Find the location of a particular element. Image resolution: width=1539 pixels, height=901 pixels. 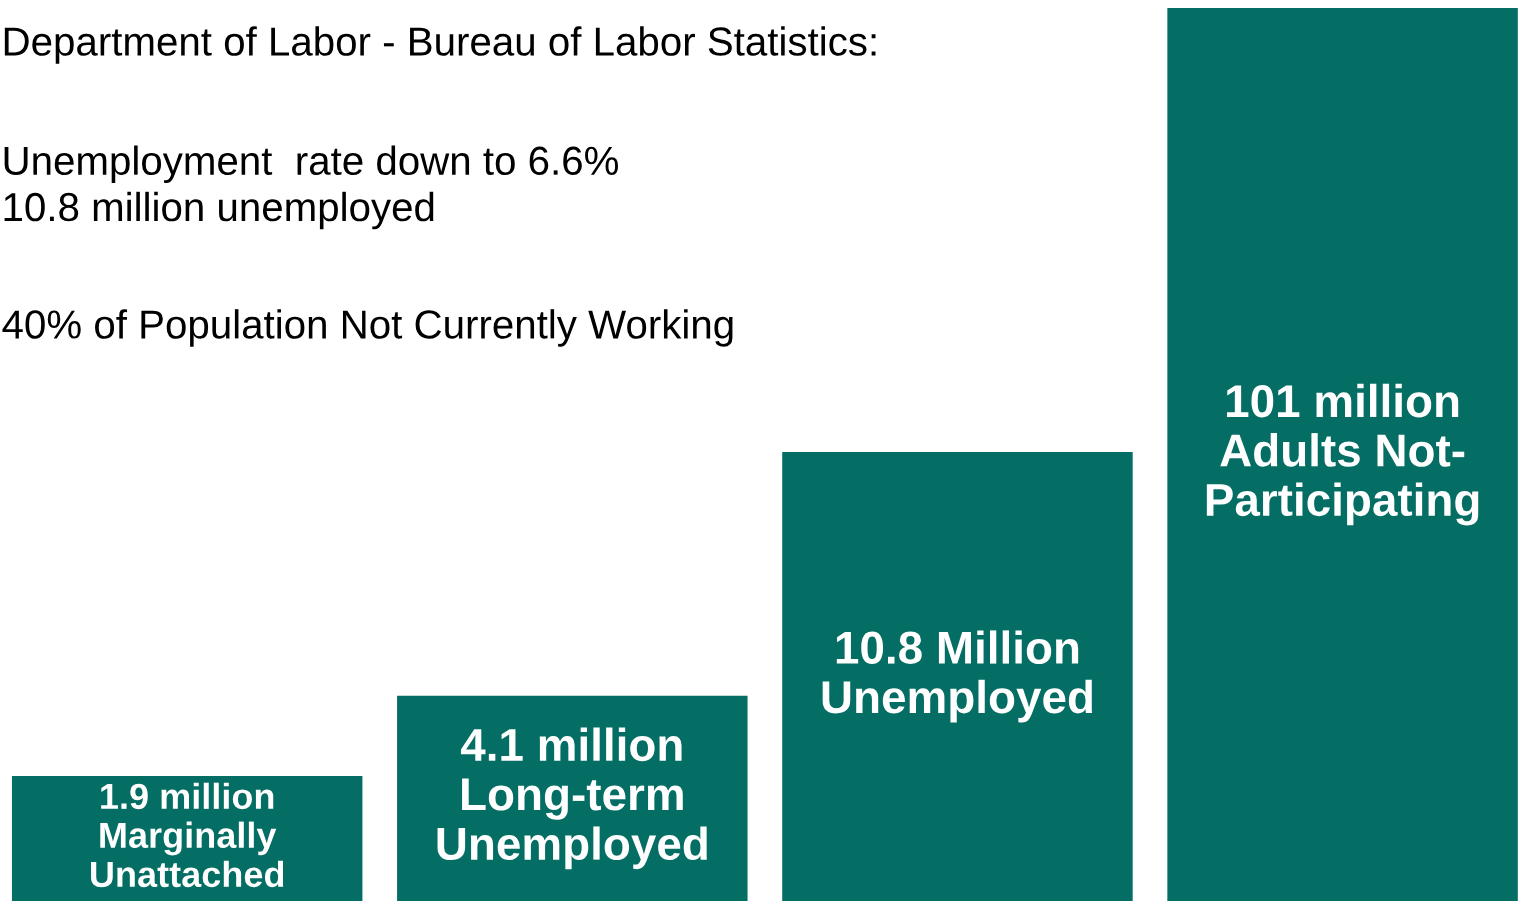

x-tick-label: 10.8 Million Unemployed is located at coordinates (957, 676).